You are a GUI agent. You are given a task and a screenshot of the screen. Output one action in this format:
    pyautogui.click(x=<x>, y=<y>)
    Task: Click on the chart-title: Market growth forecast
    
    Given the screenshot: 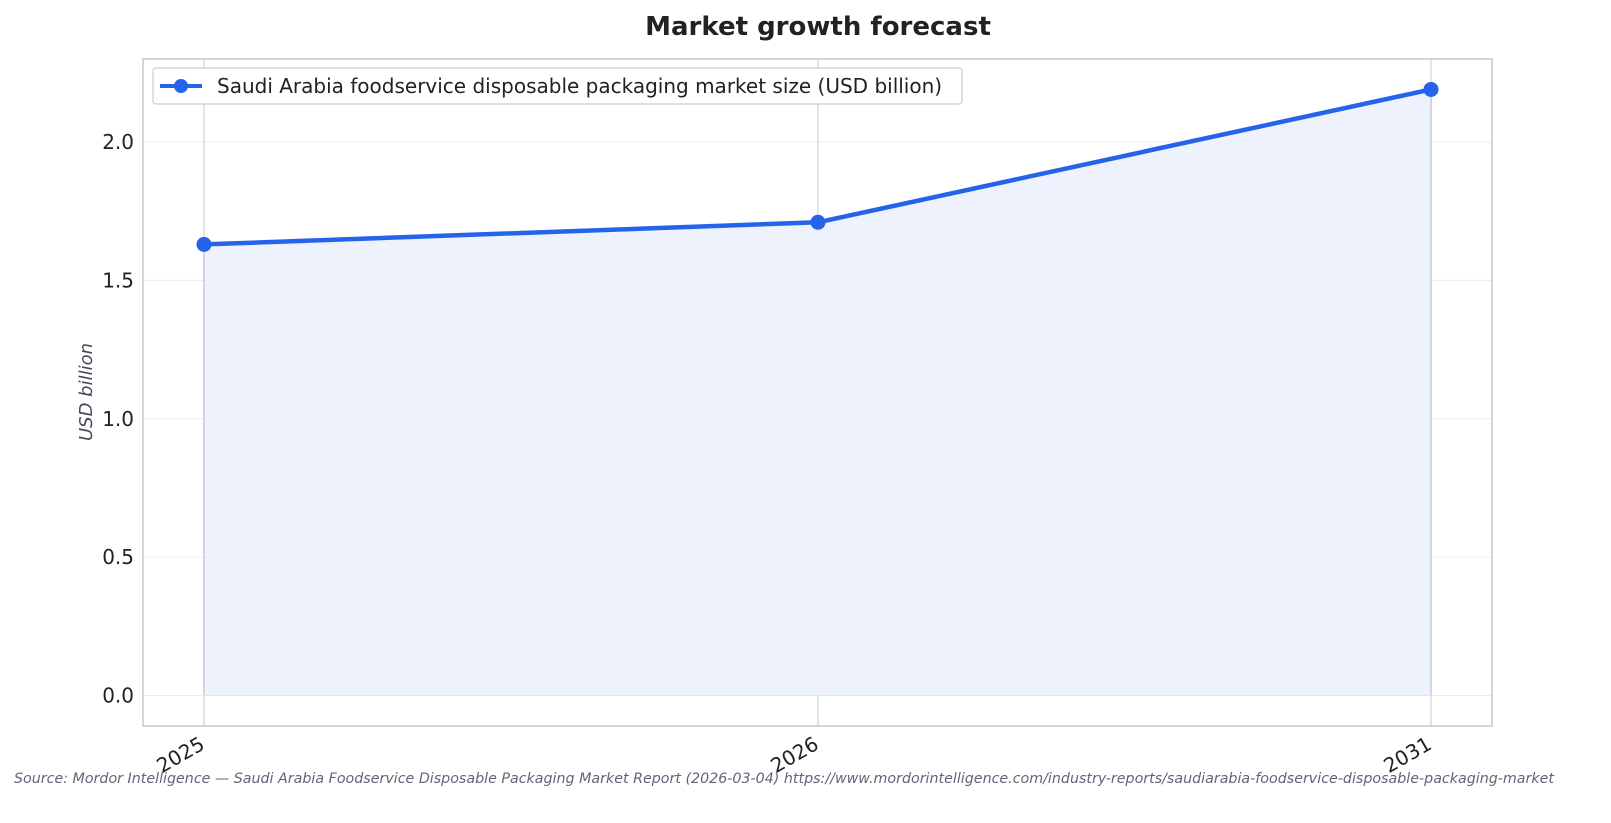 What is the action you would take?
    pyautogui.click(x=818, y=27)
    